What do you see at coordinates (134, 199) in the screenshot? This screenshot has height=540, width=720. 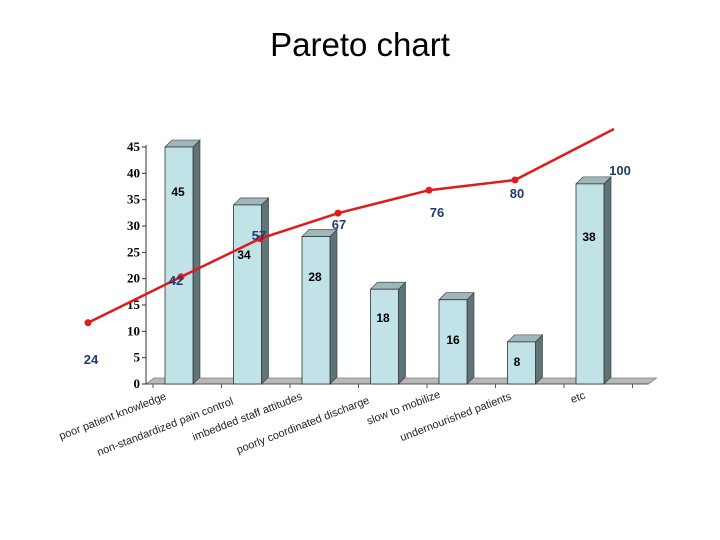 I see `y-tick-label: 35` at bounding box center [134, 199].